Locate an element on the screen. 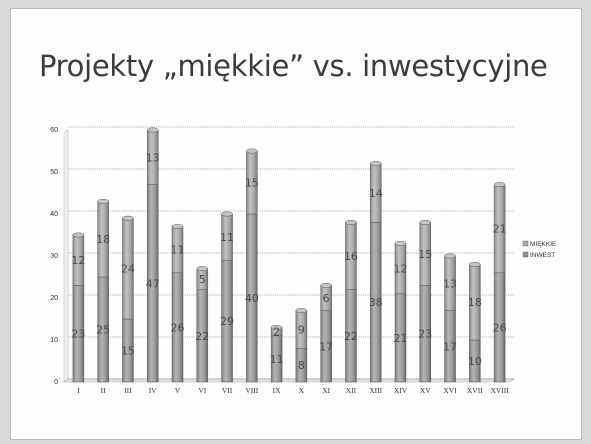 This screenshot has width=591, height=444. data-label: 10 is located at coordinates (475, 361).